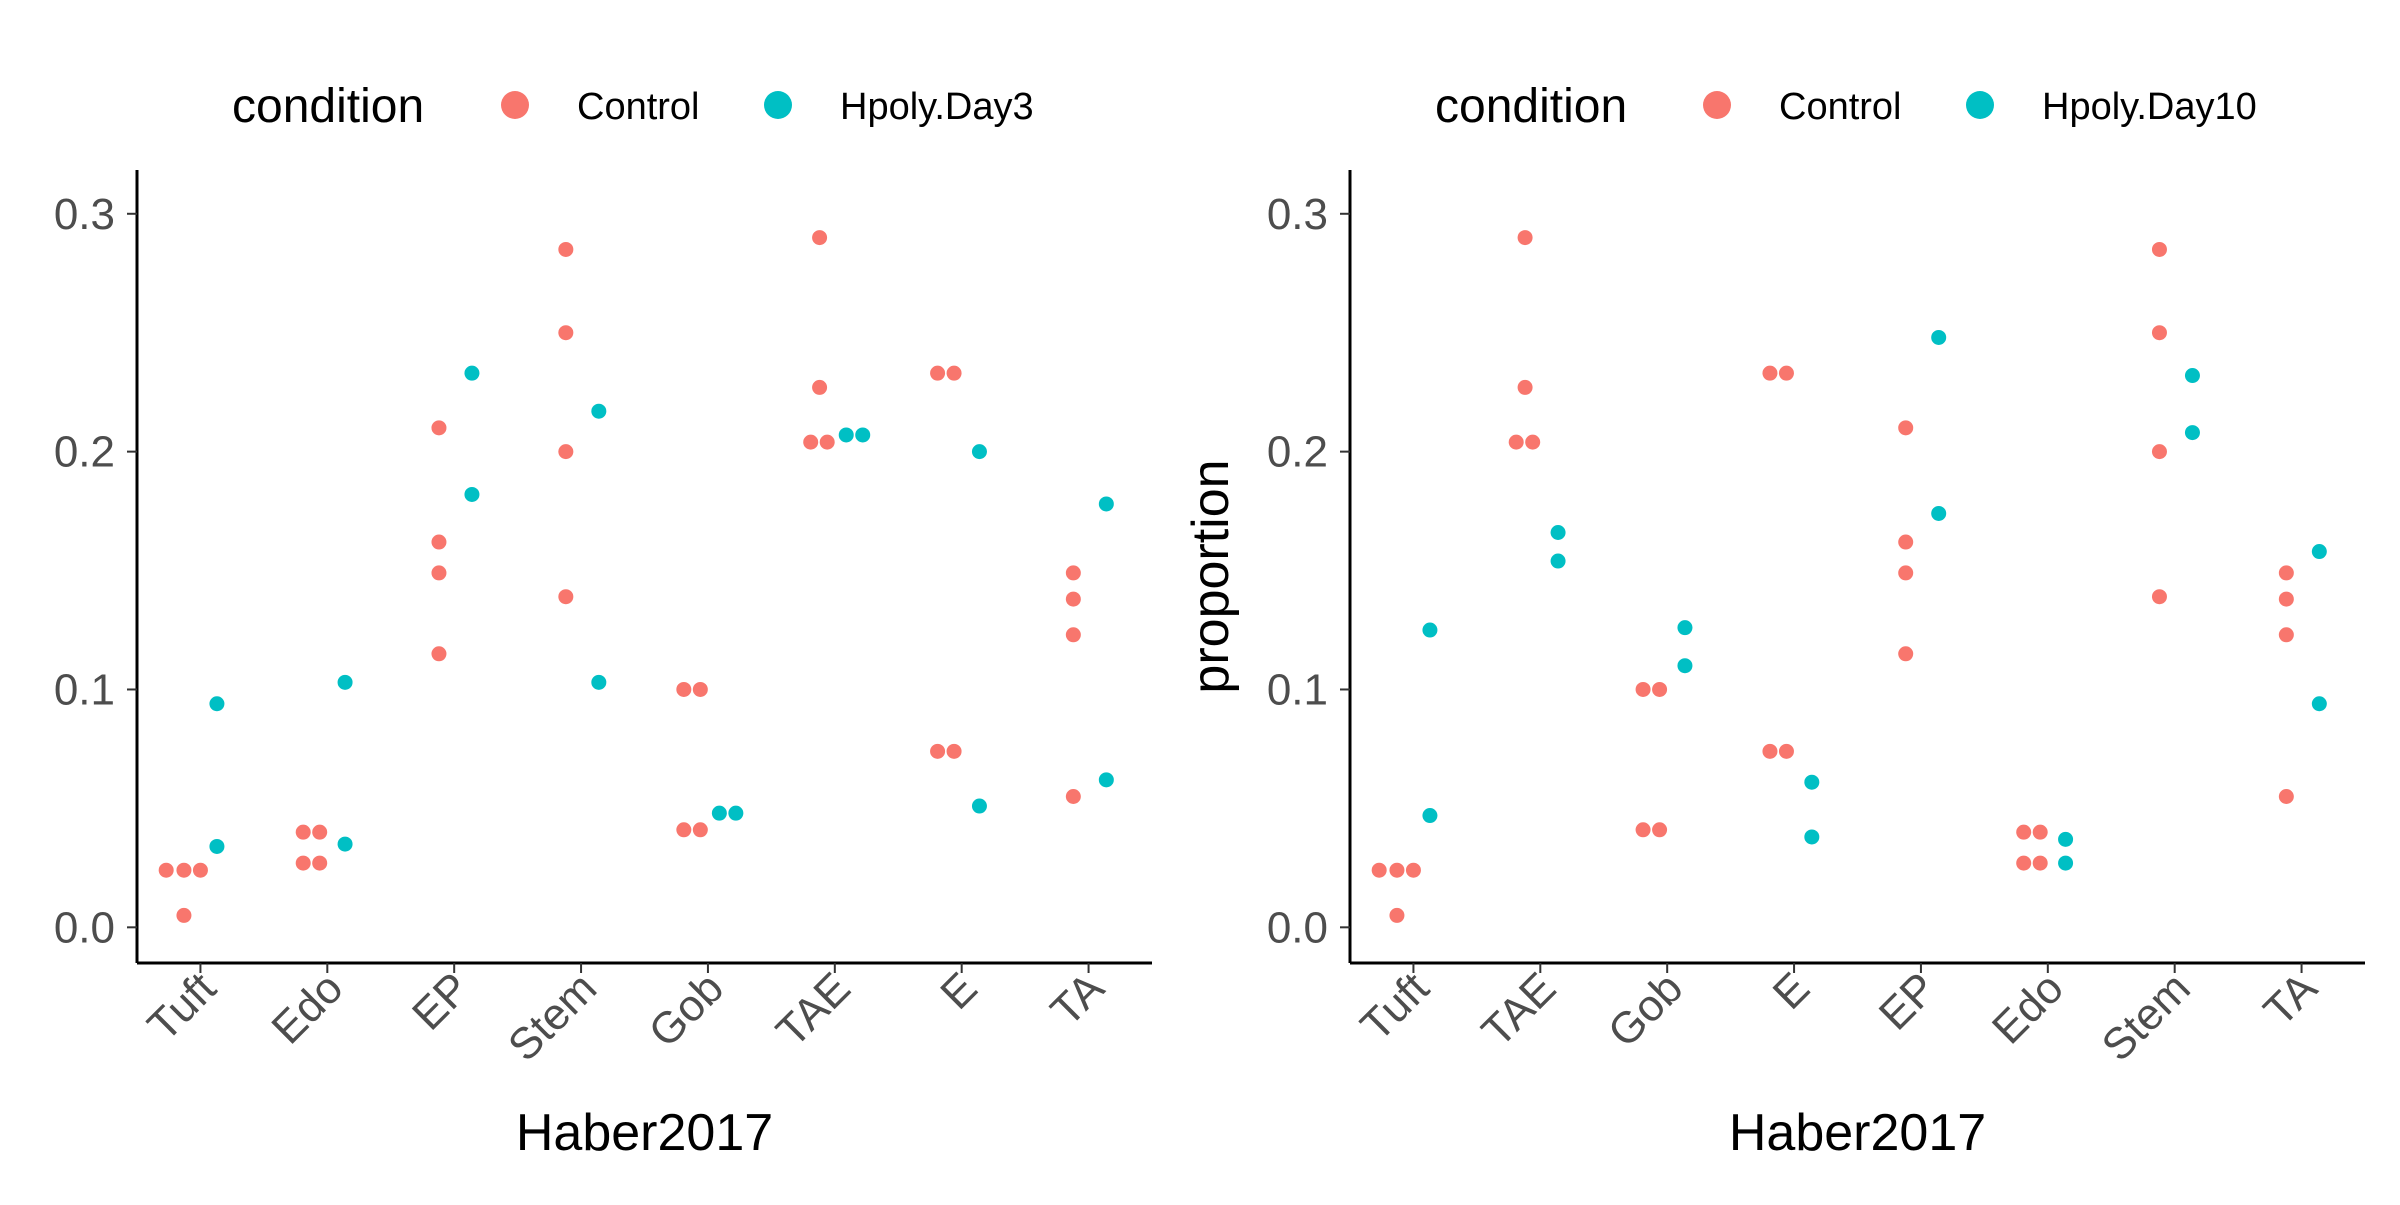  Describe the element at coordinates (2149, 107) in the screenshot. I see `legend-label-1: Hpoly.Day10` at that location.